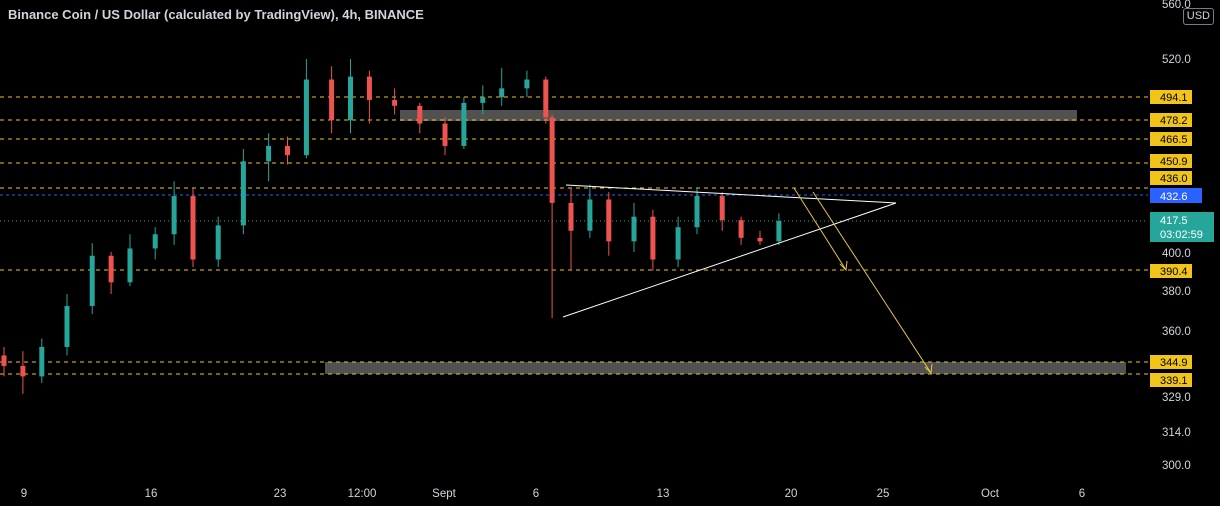  I want to click on level-label-344: 344.9, so click(1174, 363).